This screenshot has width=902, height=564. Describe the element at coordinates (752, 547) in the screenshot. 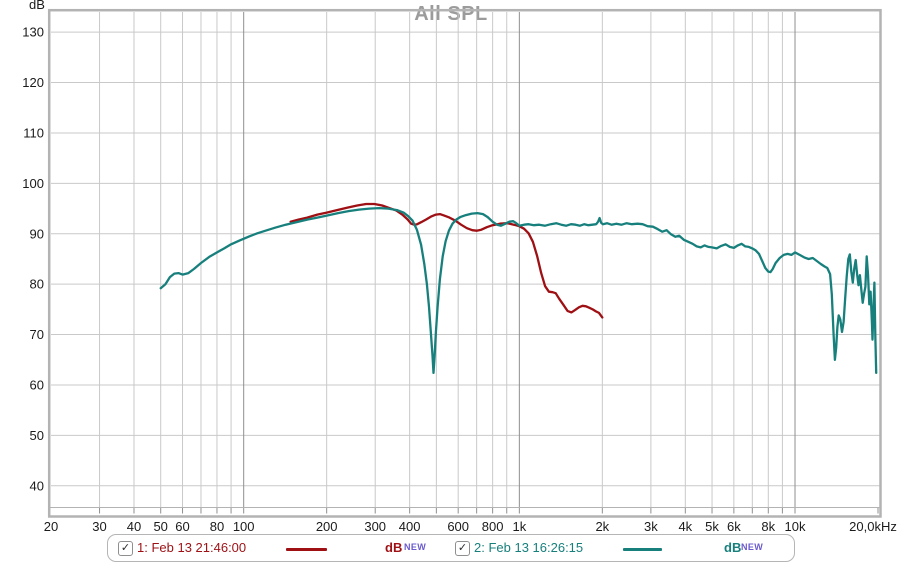

I see `legend-badge-new-2: NEW` at that location.